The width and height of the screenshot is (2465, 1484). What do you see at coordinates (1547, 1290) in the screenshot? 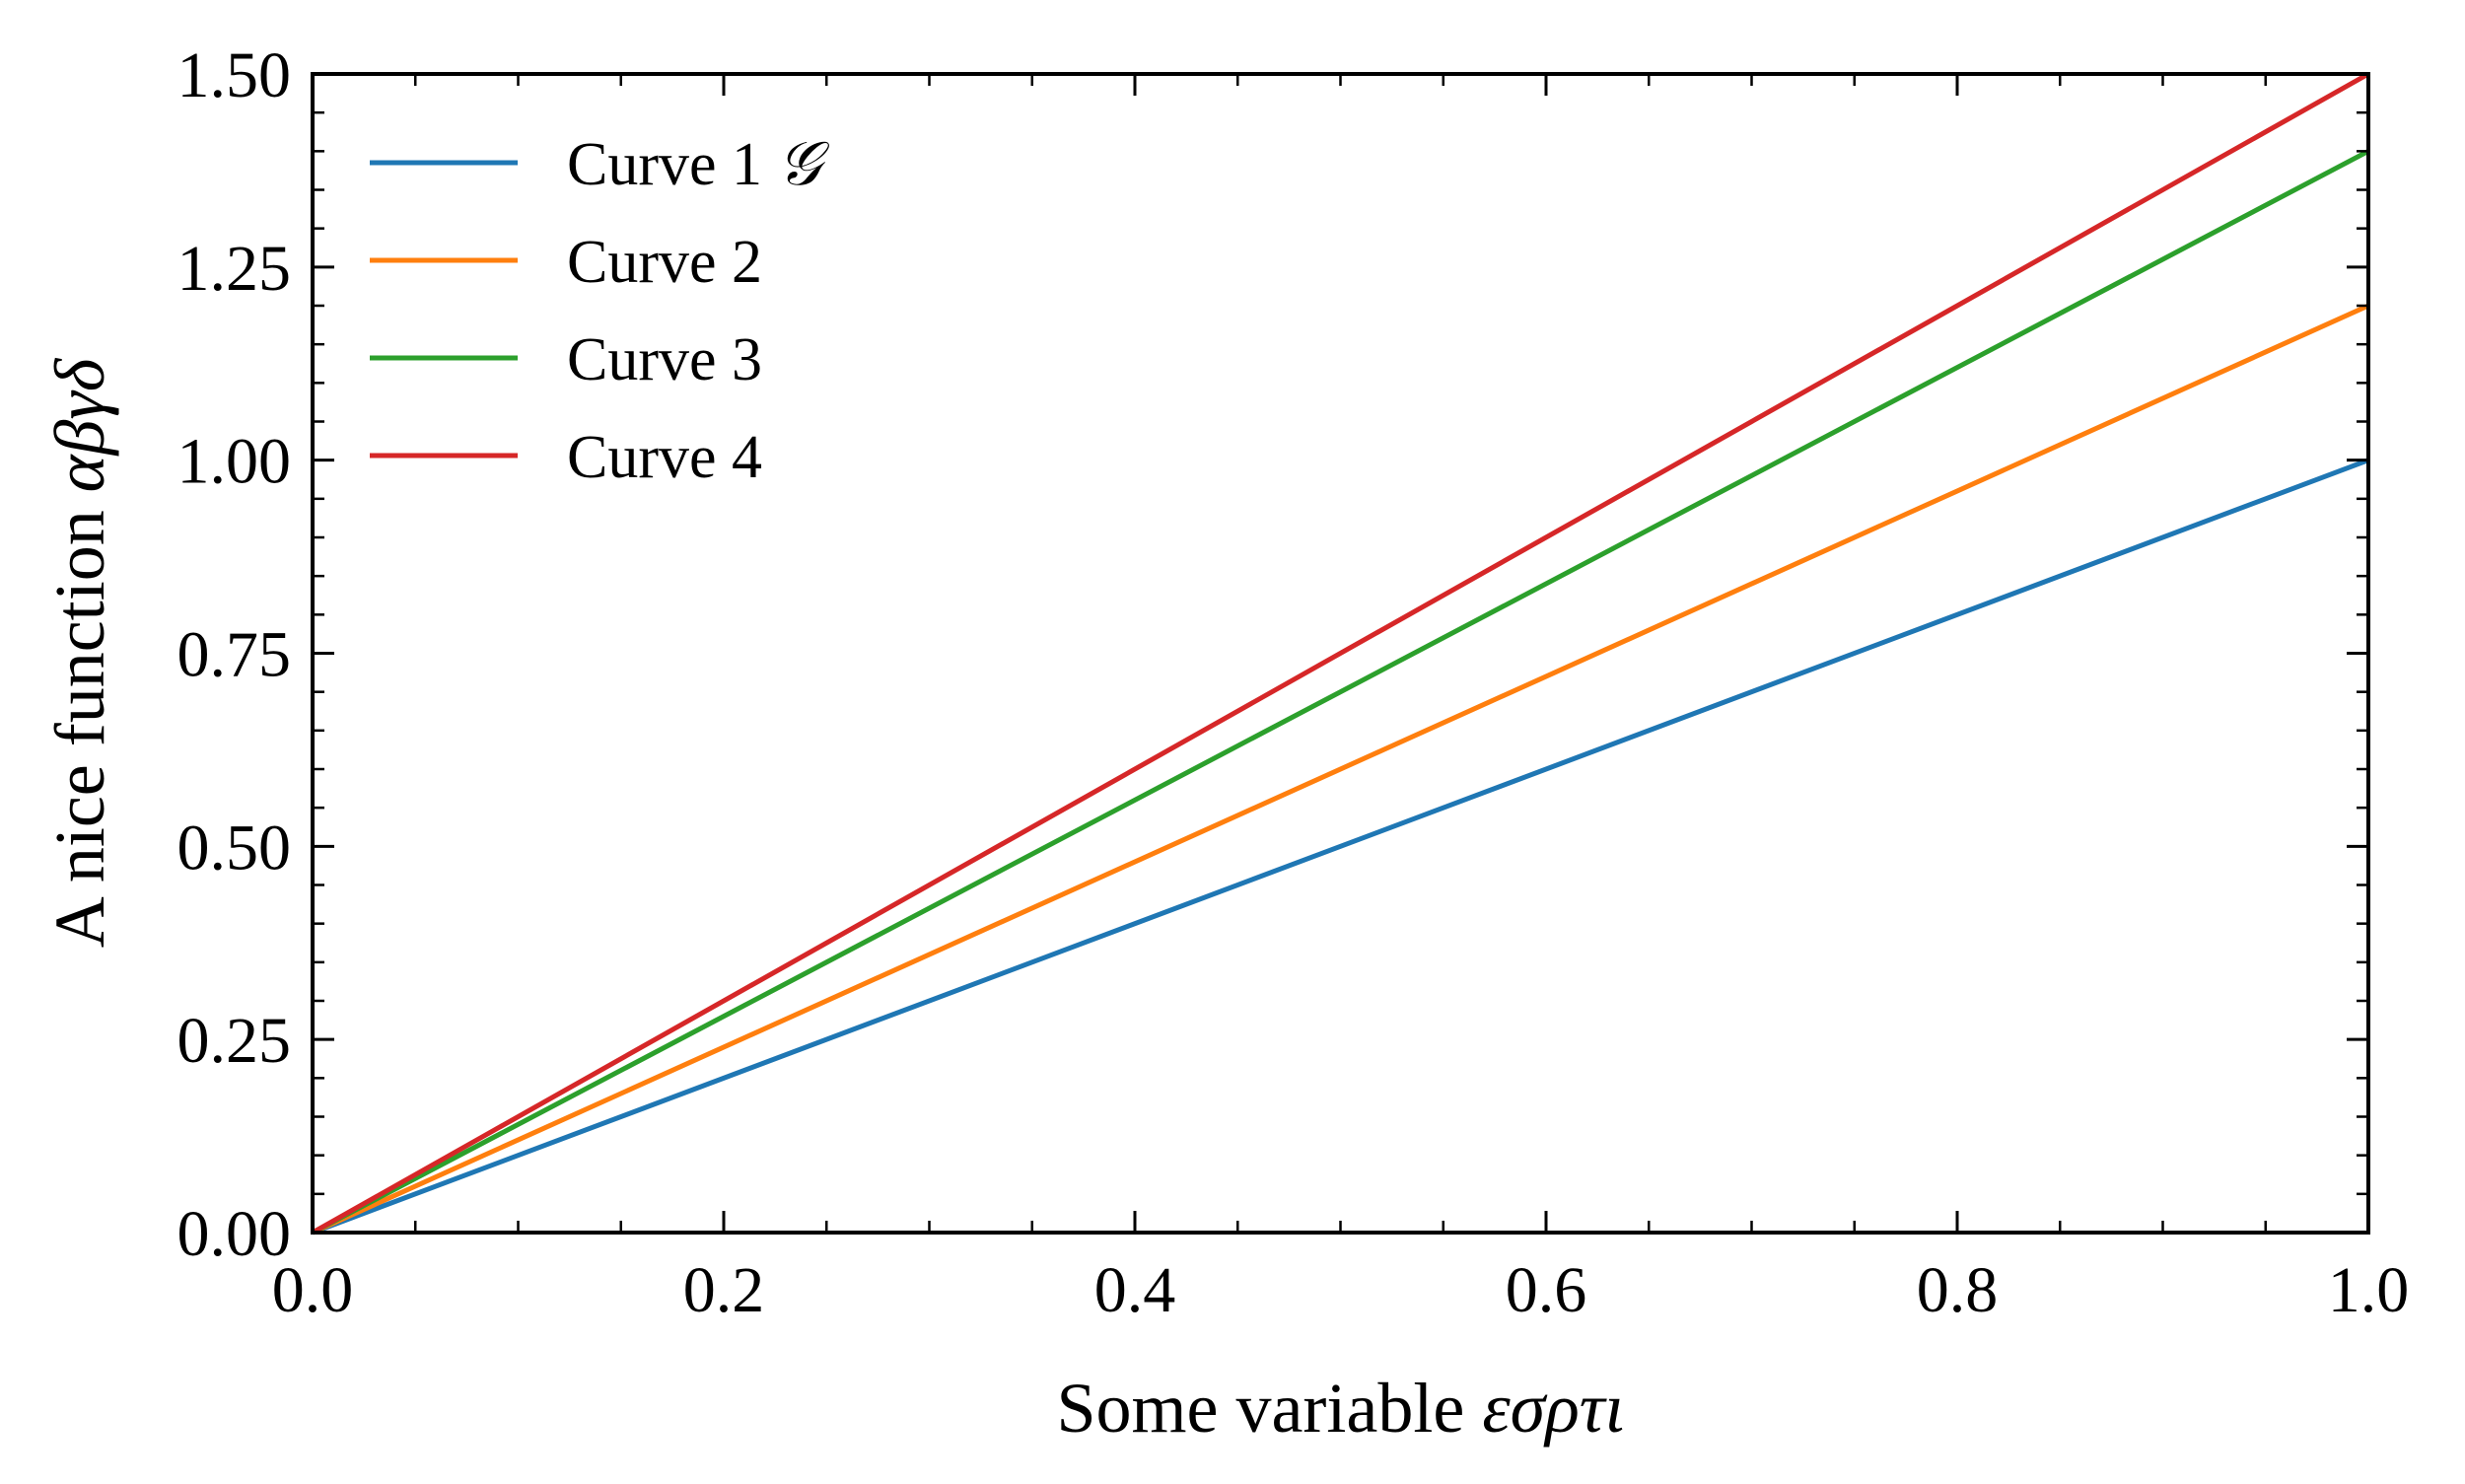
I see `x-tick-label: 0.6` at bounding box center [1547, 1290].